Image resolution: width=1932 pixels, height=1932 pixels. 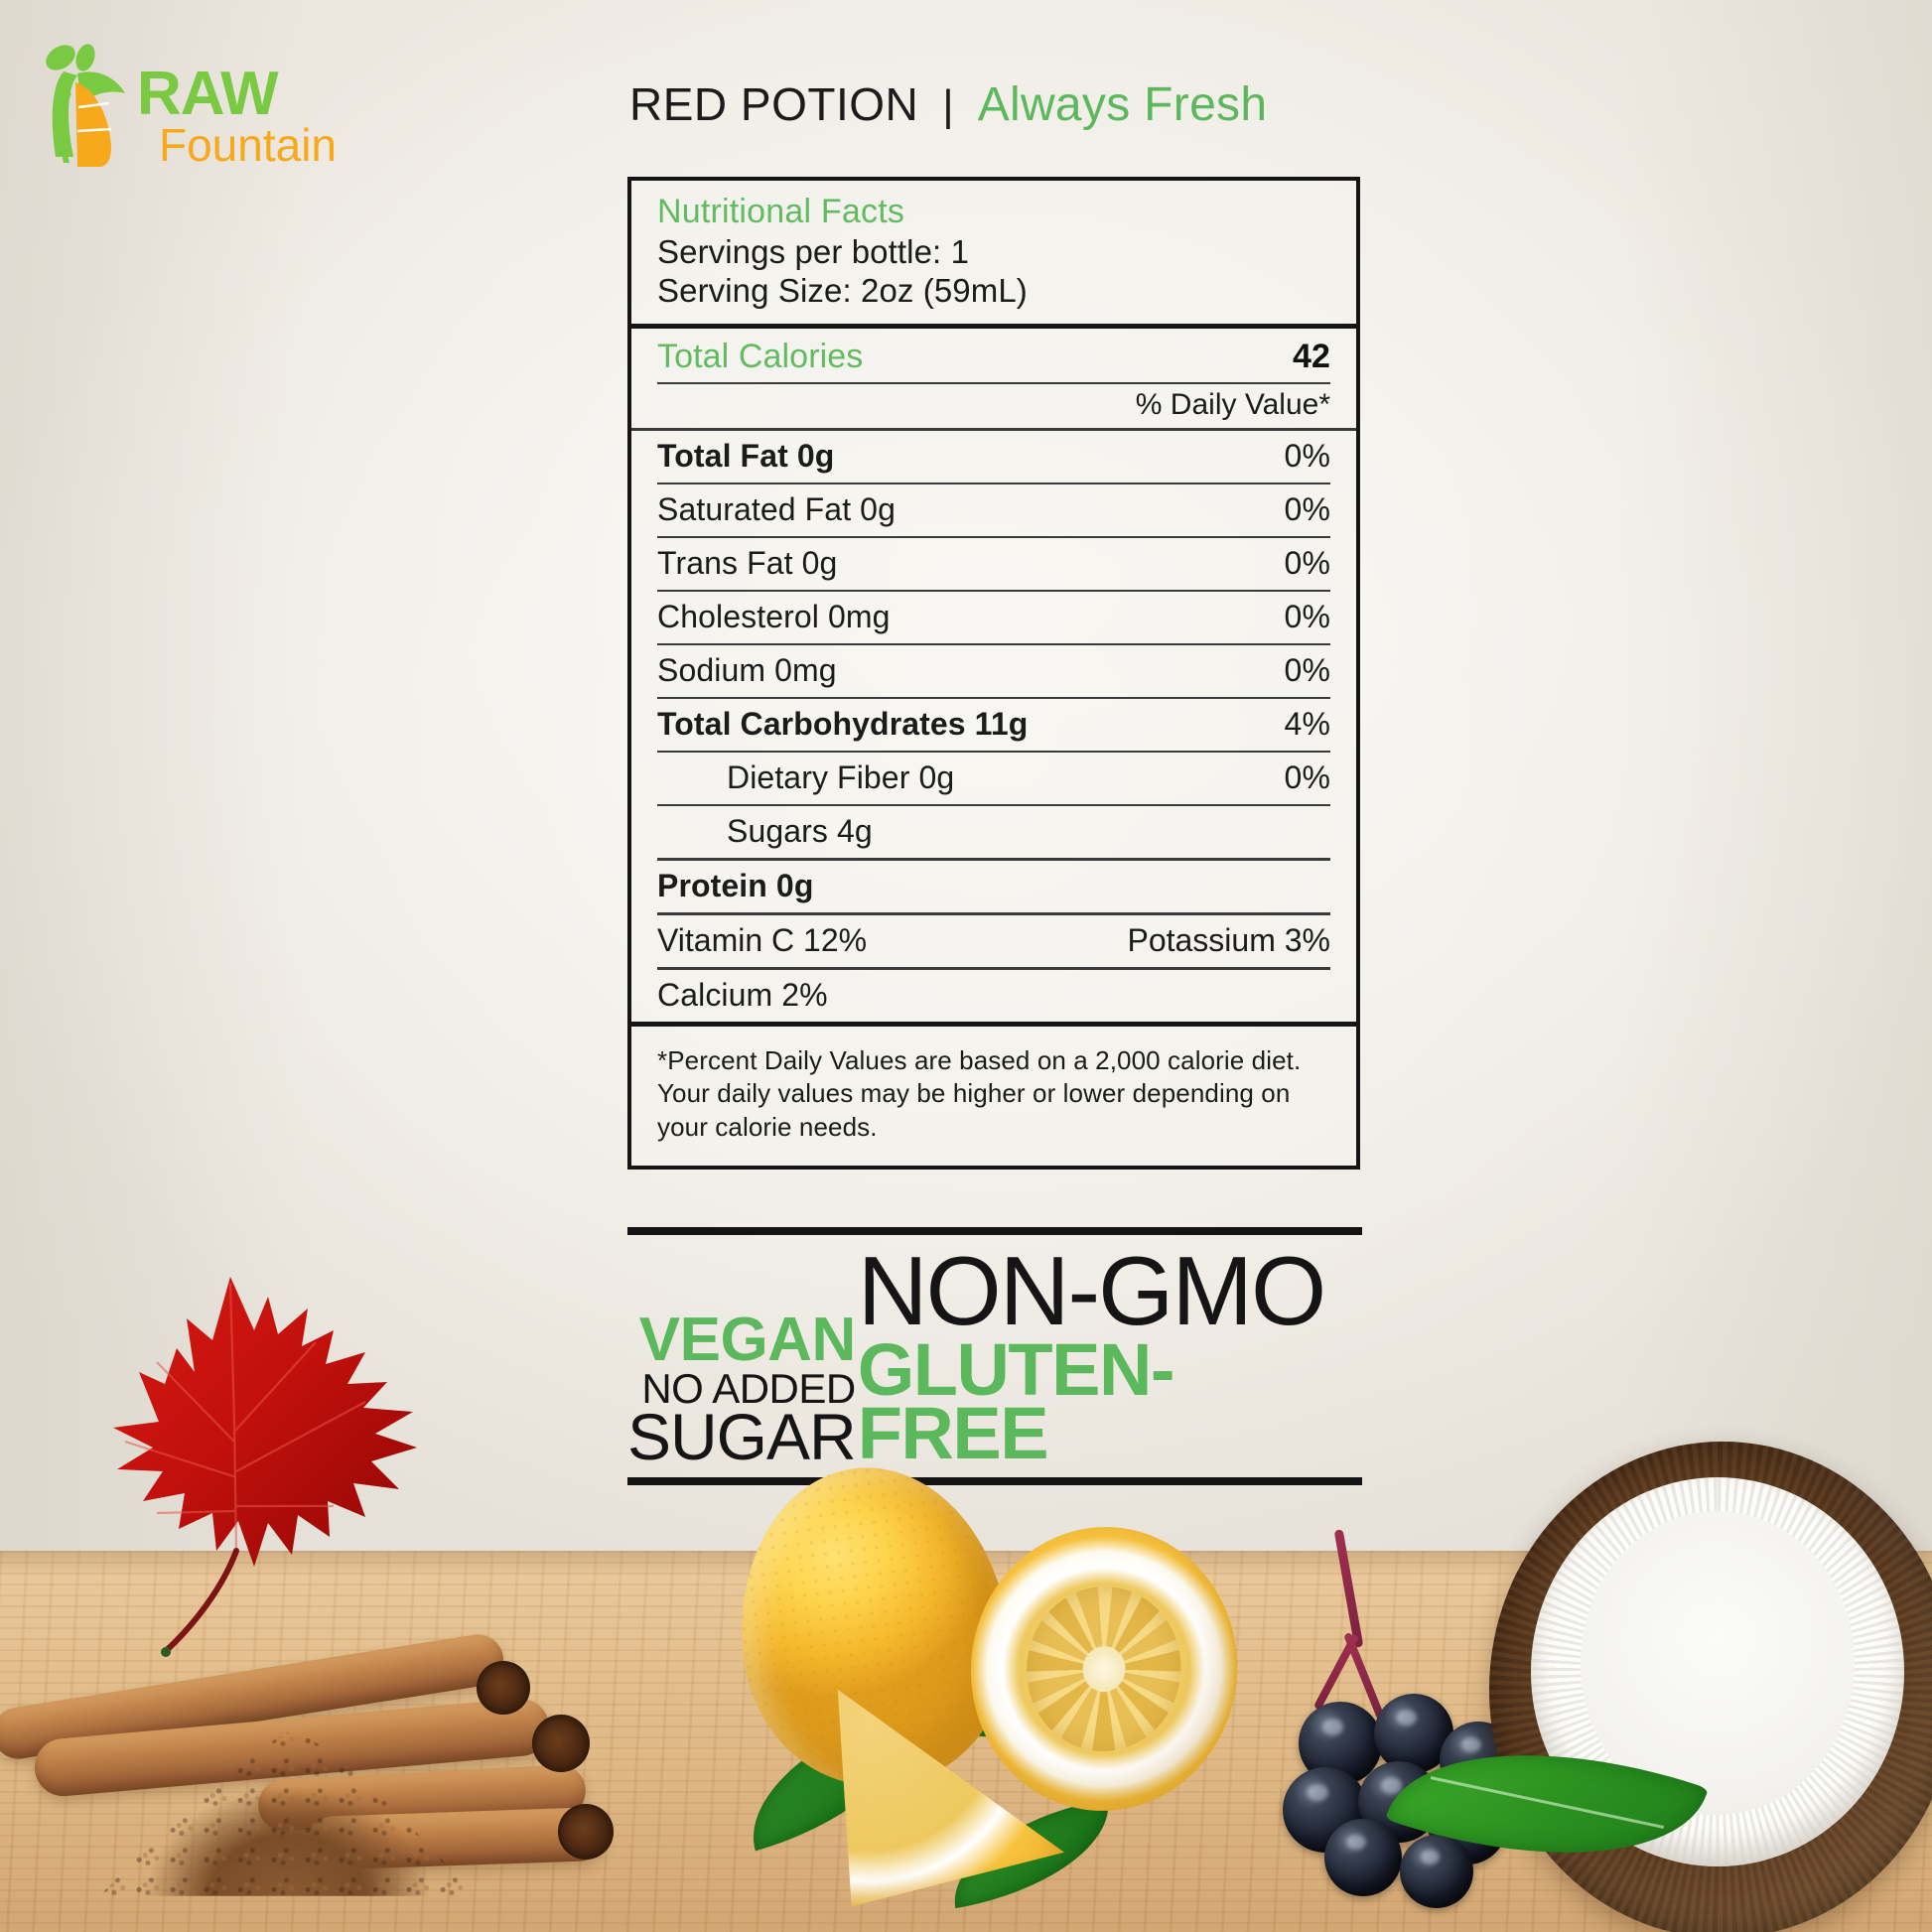 I want to click on nutrient-label: Total Carbohydrates 11g, so click(x=843, y=724).